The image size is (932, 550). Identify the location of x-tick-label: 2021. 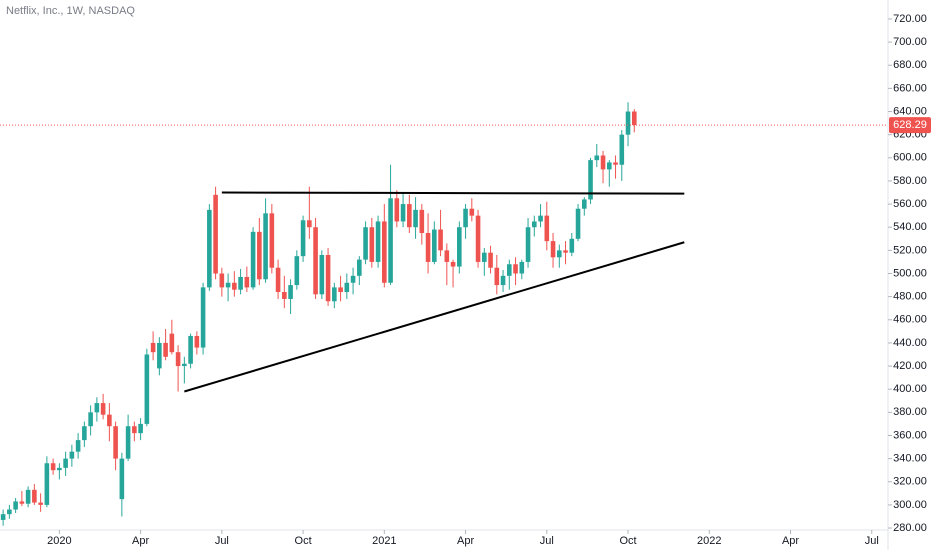
(384, 541).